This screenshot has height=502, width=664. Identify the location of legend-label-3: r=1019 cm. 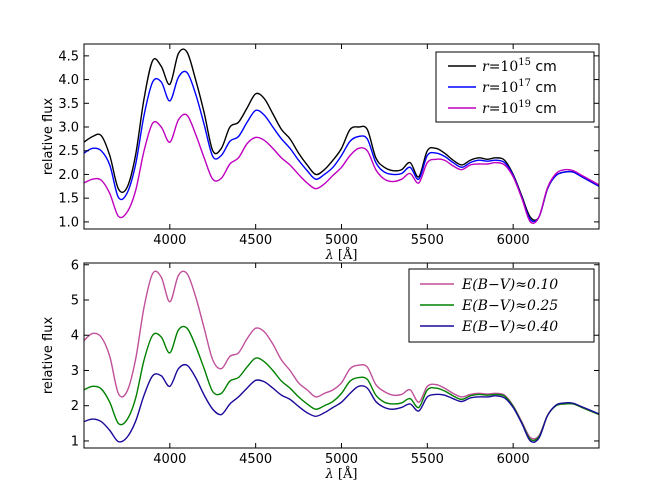
(519, 108).